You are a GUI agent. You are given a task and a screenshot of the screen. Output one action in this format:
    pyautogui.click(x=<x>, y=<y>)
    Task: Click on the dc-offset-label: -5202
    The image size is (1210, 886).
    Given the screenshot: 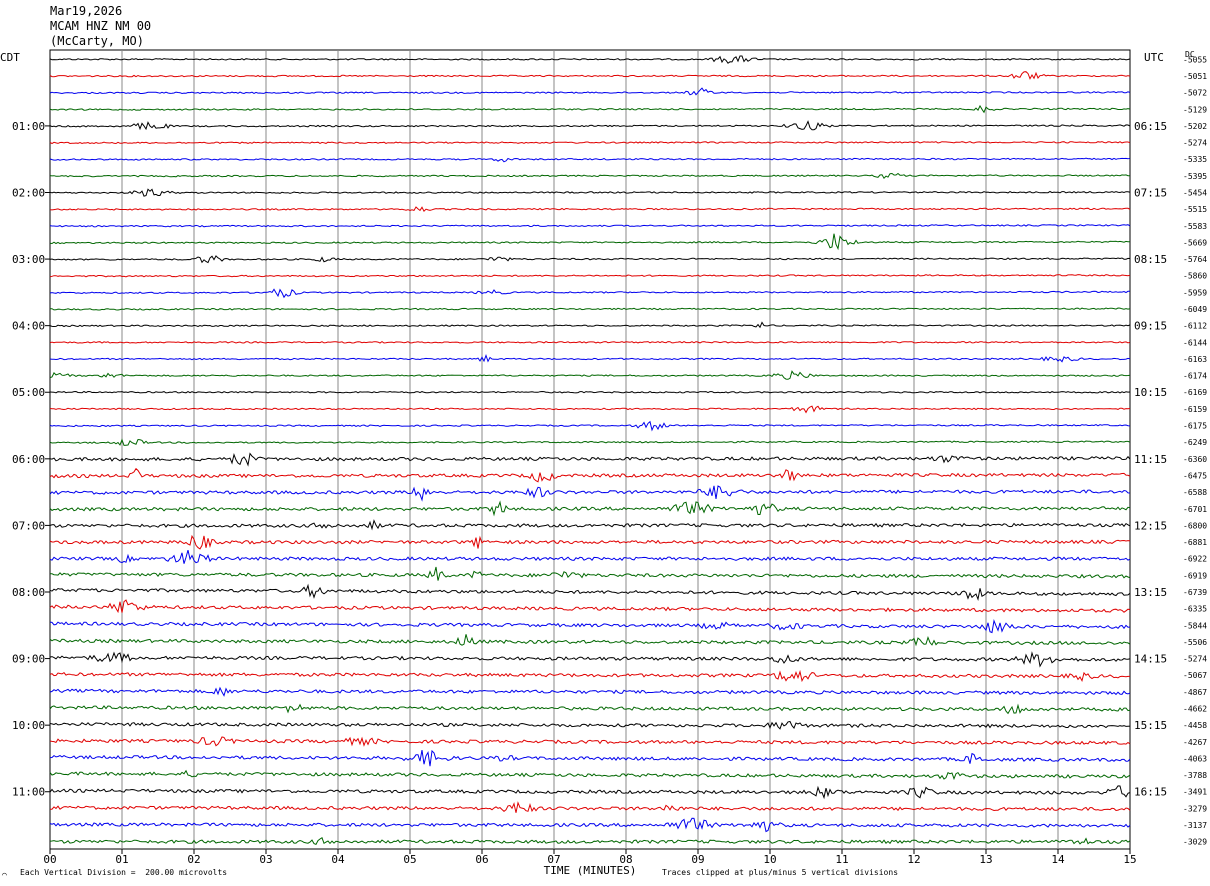 What is the action you would take?
    pyautogui.click(x=1195, y=126)
    